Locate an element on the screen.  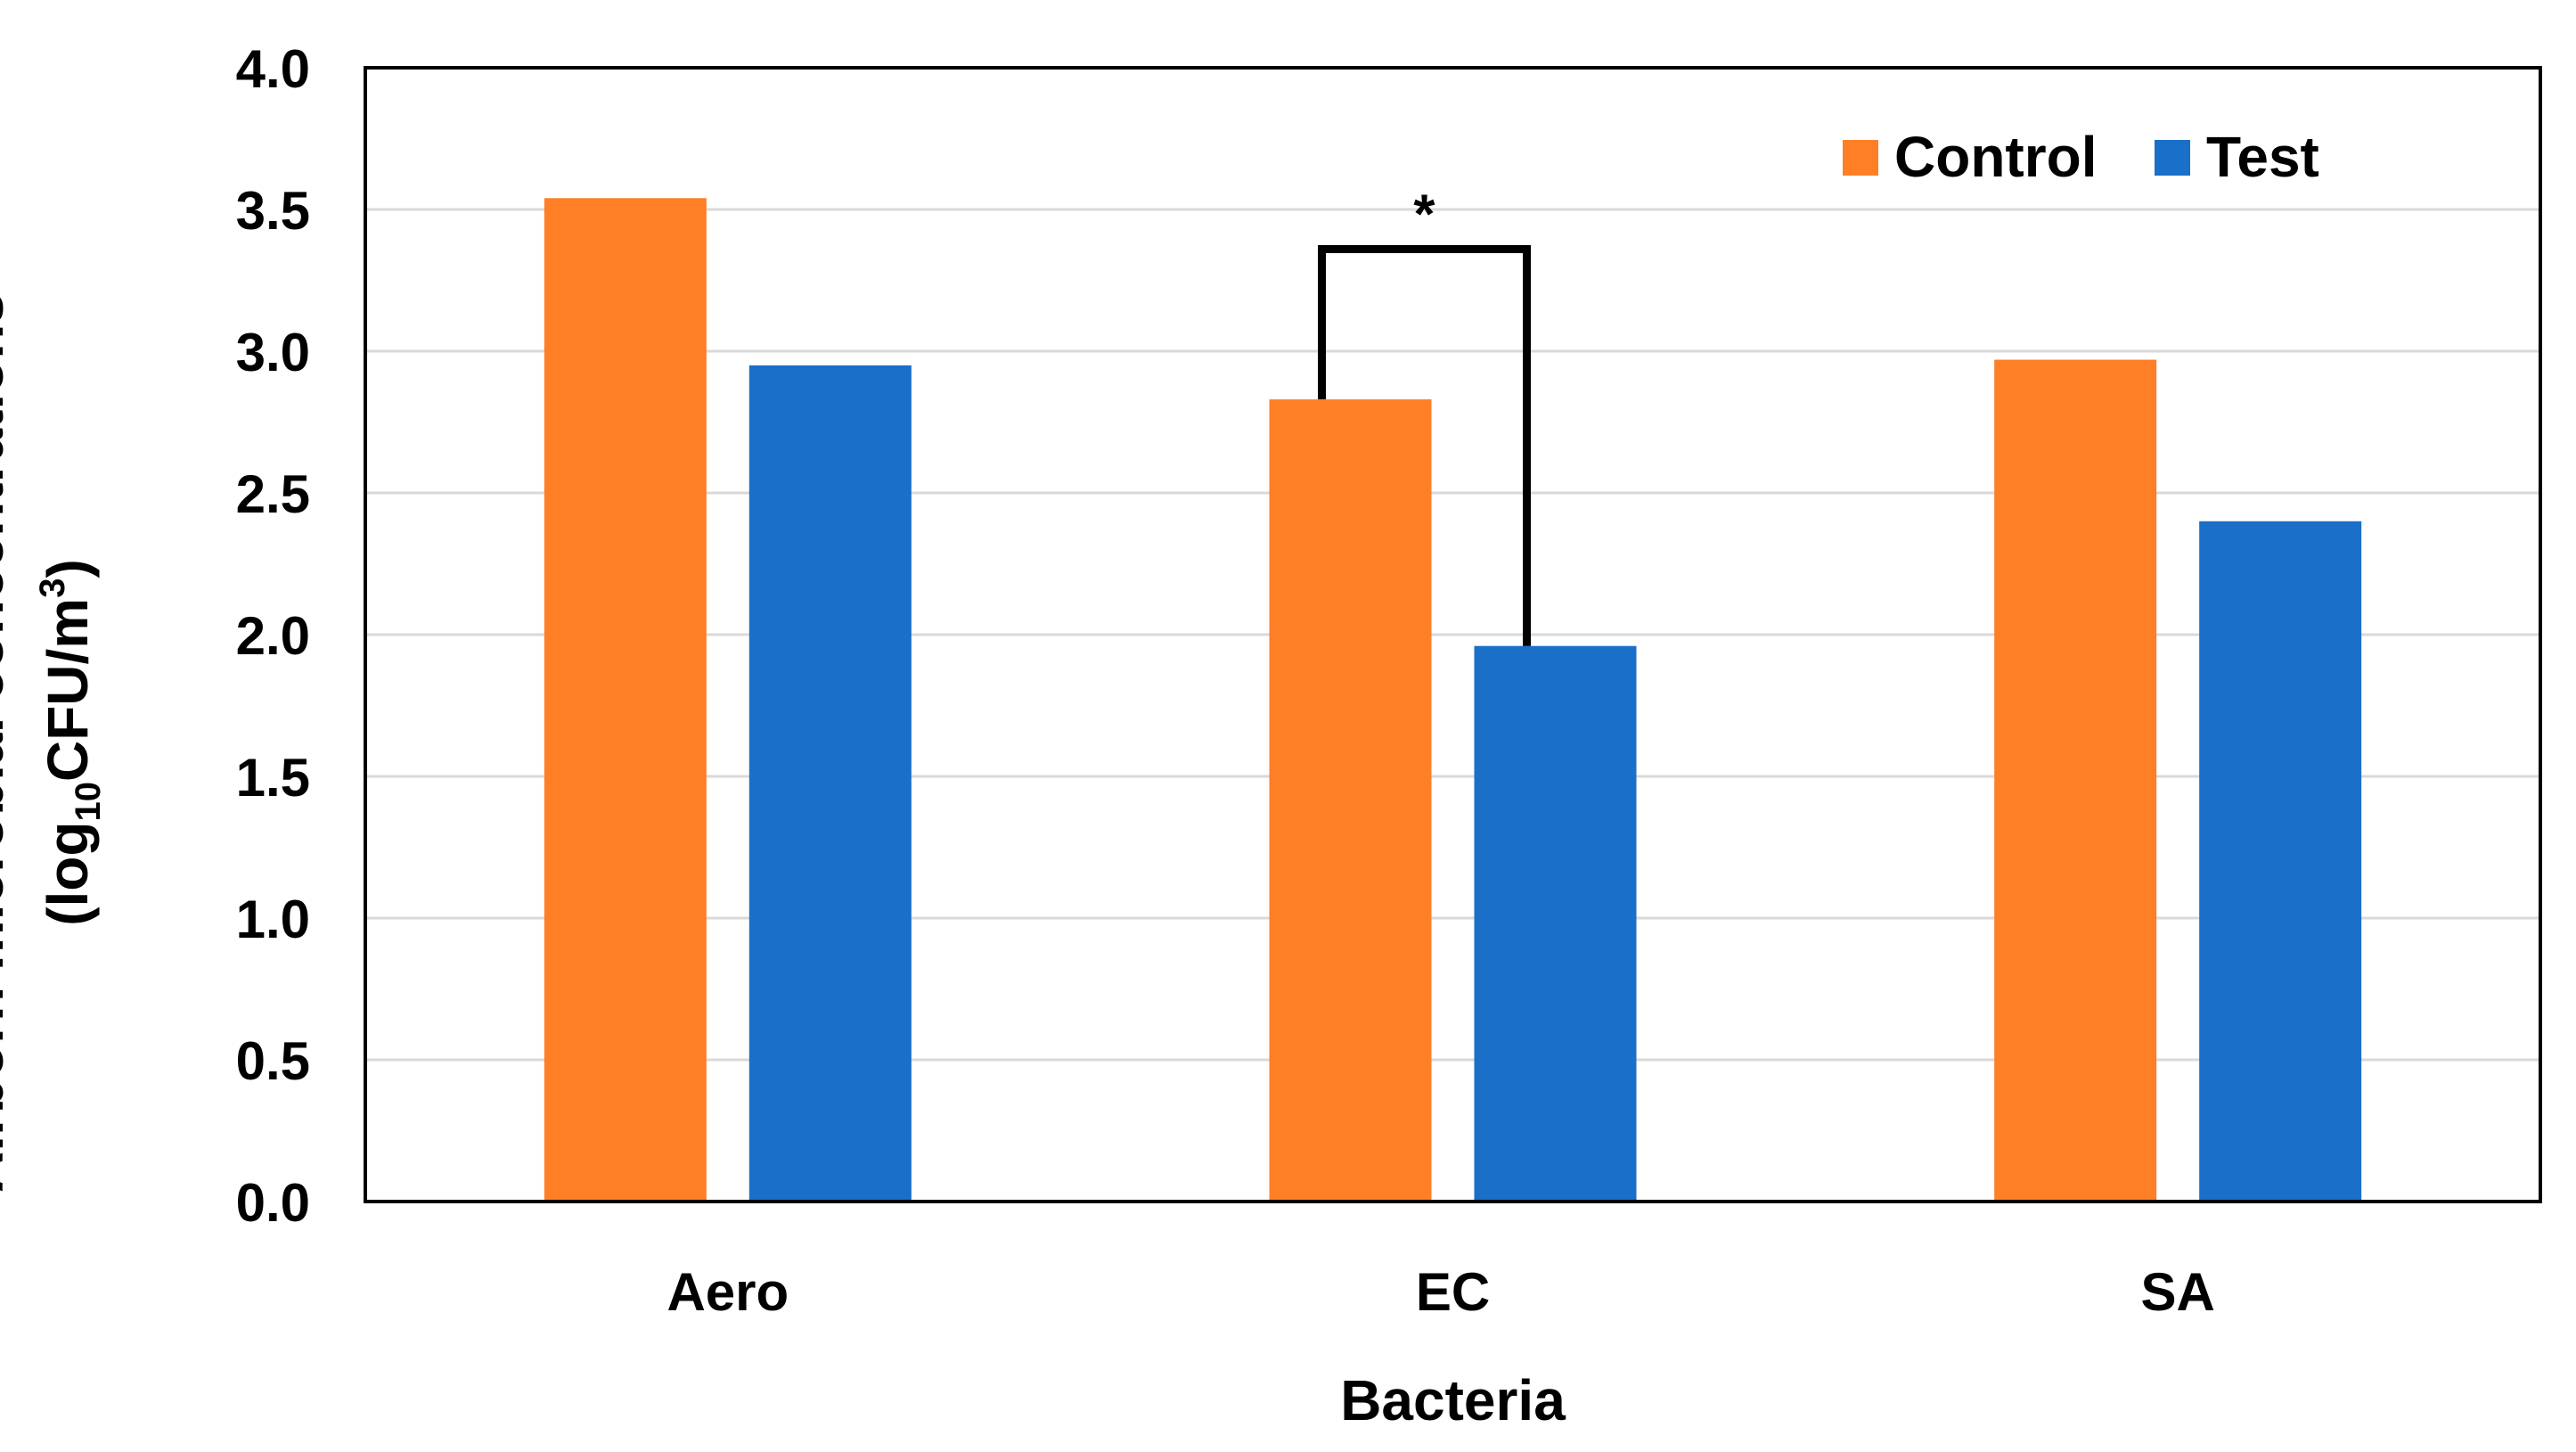
y-tick-label: 3.5 is located at coordinates (273, 211).